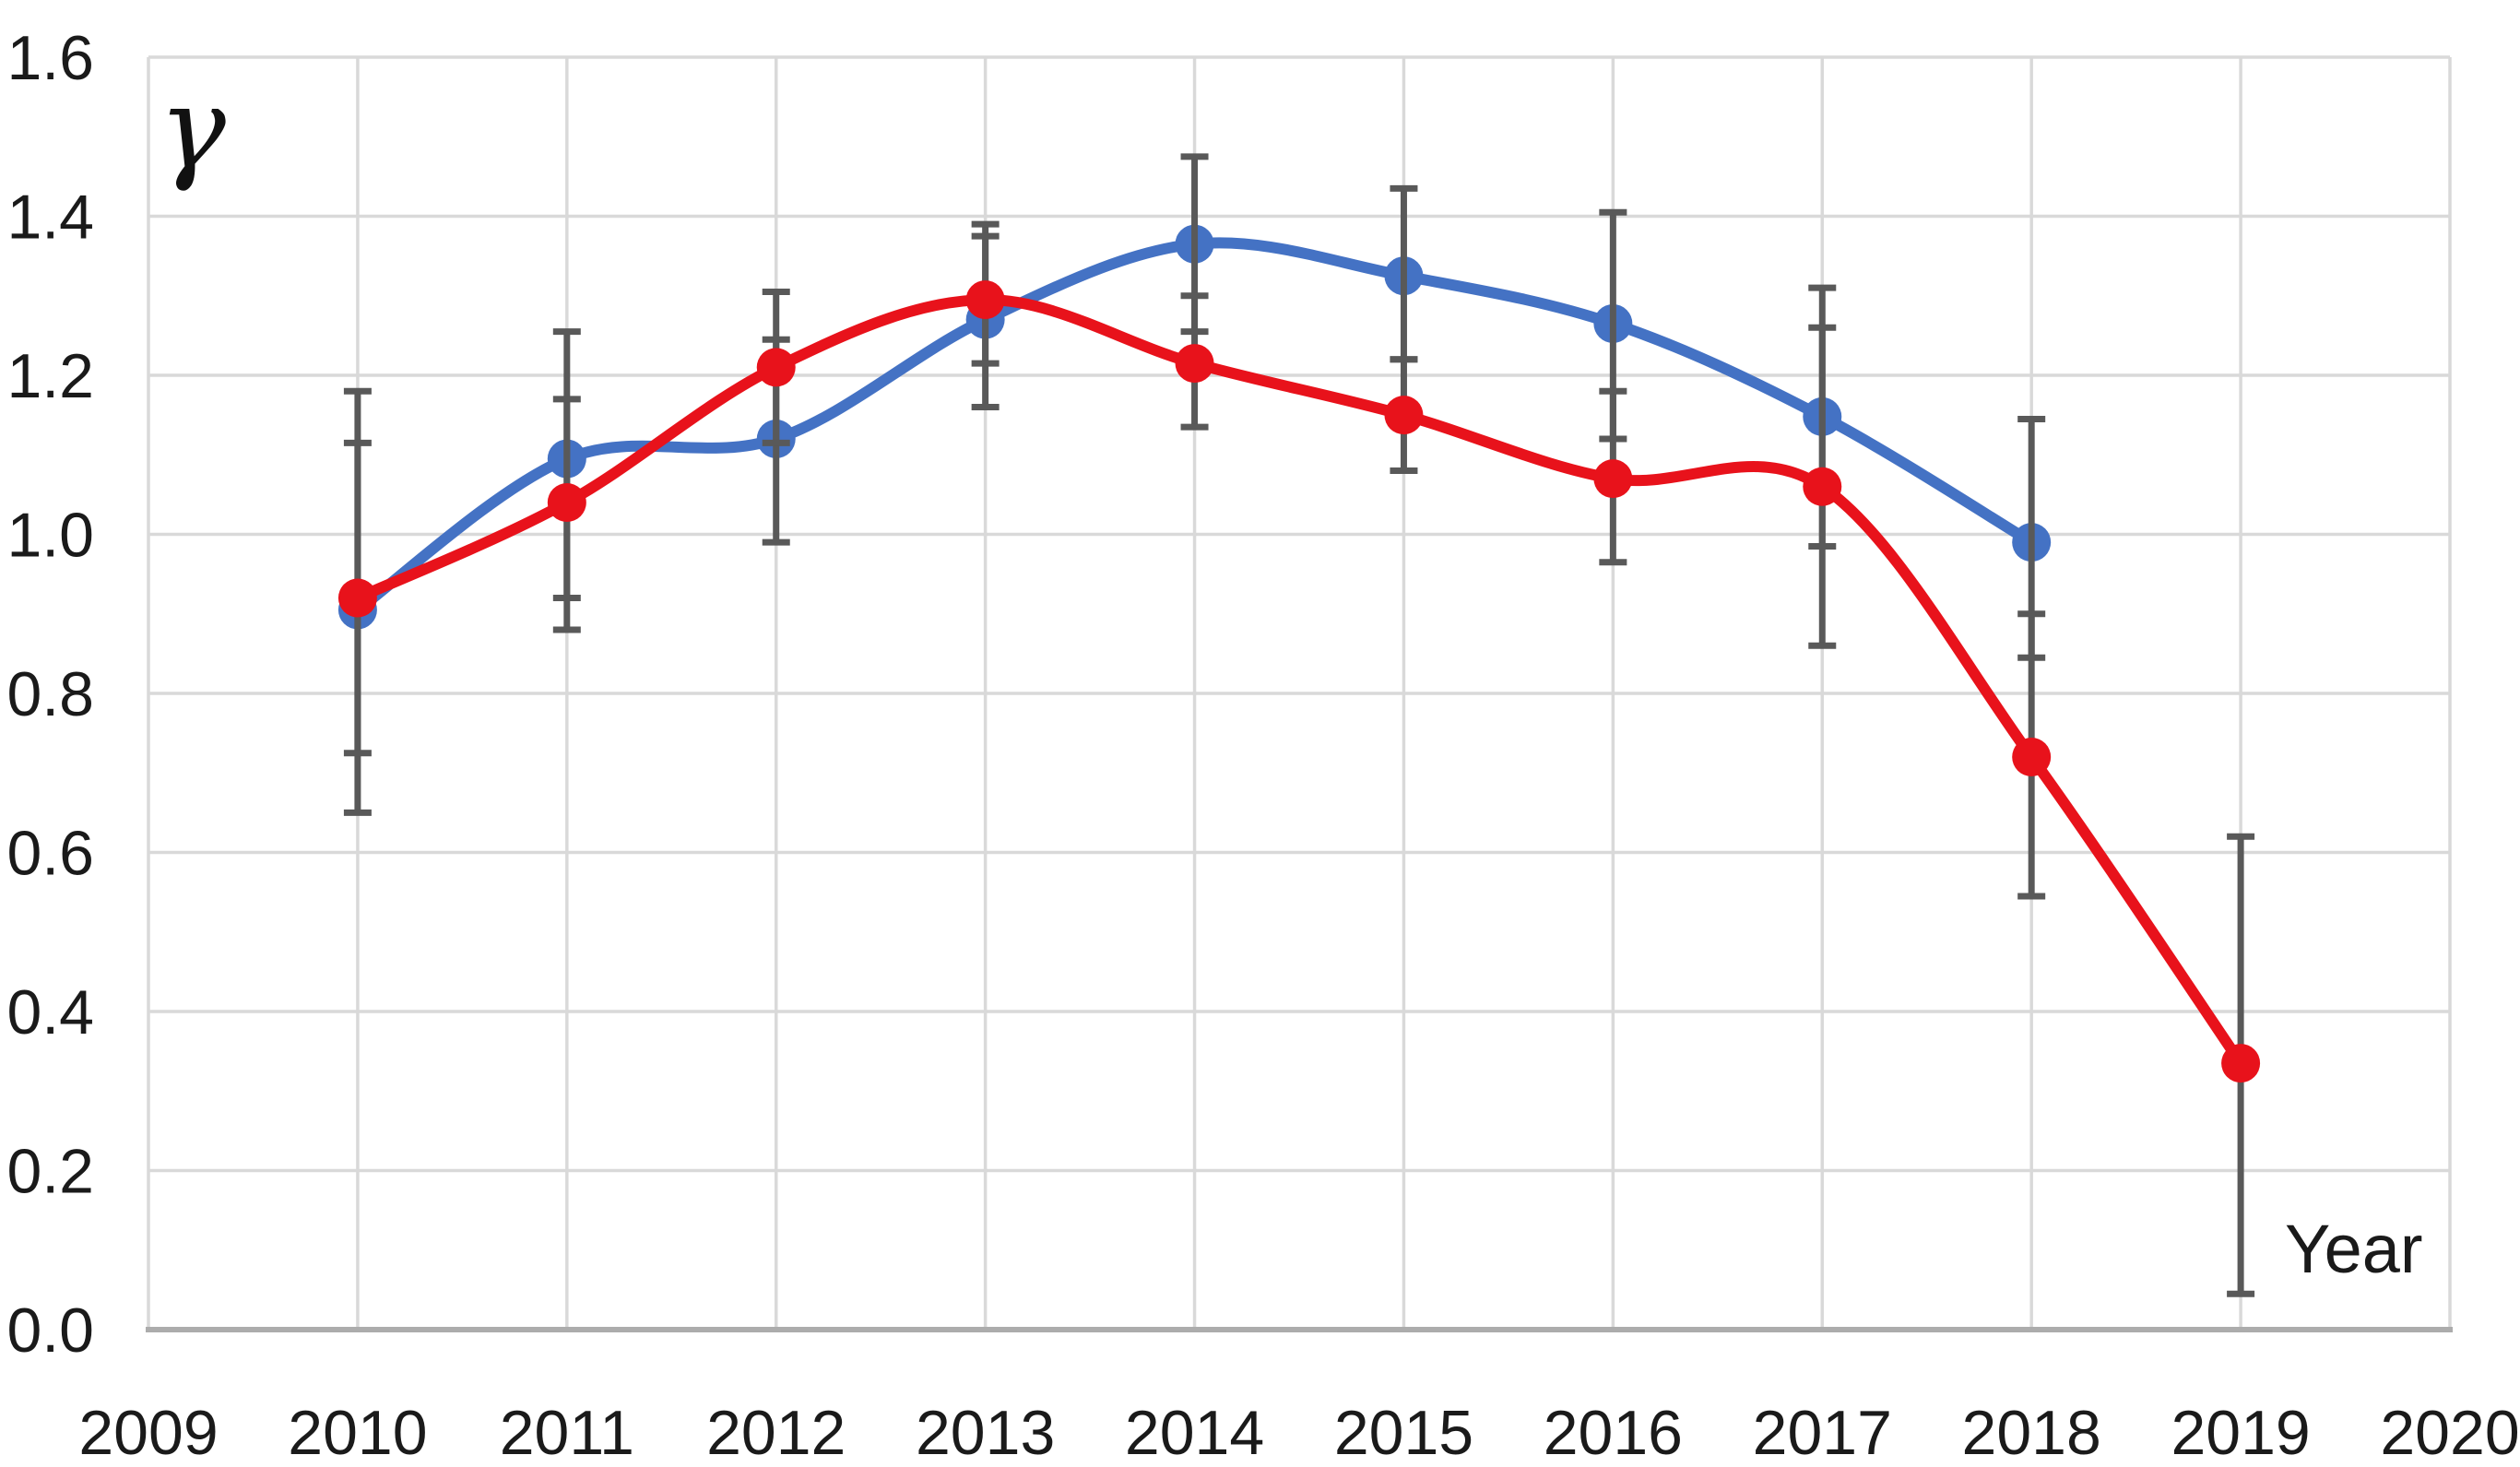 The image size is (2520, 1467). Describe the element at coordinates (1613, 1432) in the screenshot. I see `x-tick-label: 2016` at that location.